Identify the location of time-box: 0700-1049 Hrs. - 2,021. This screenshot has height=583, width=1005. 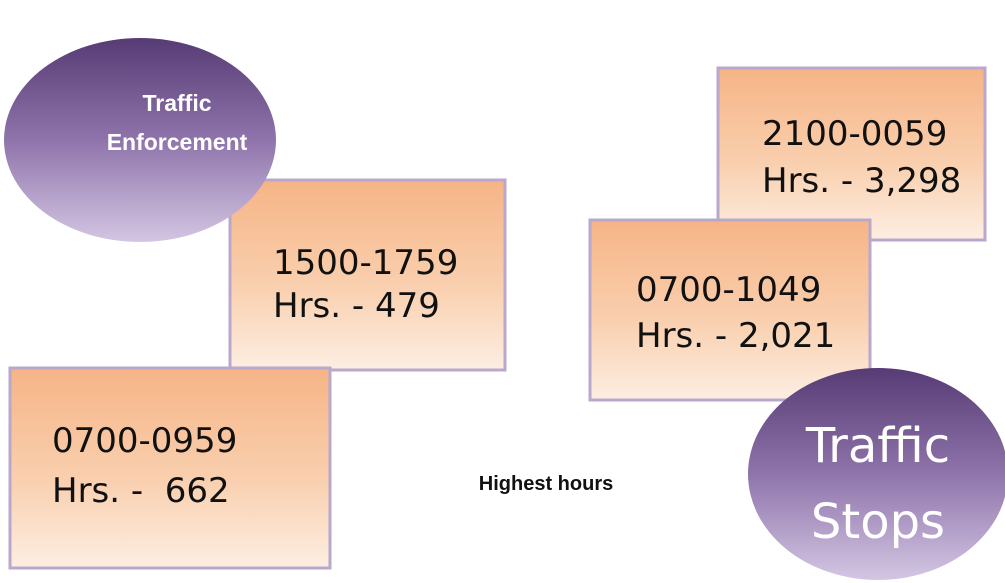
(730, 310).